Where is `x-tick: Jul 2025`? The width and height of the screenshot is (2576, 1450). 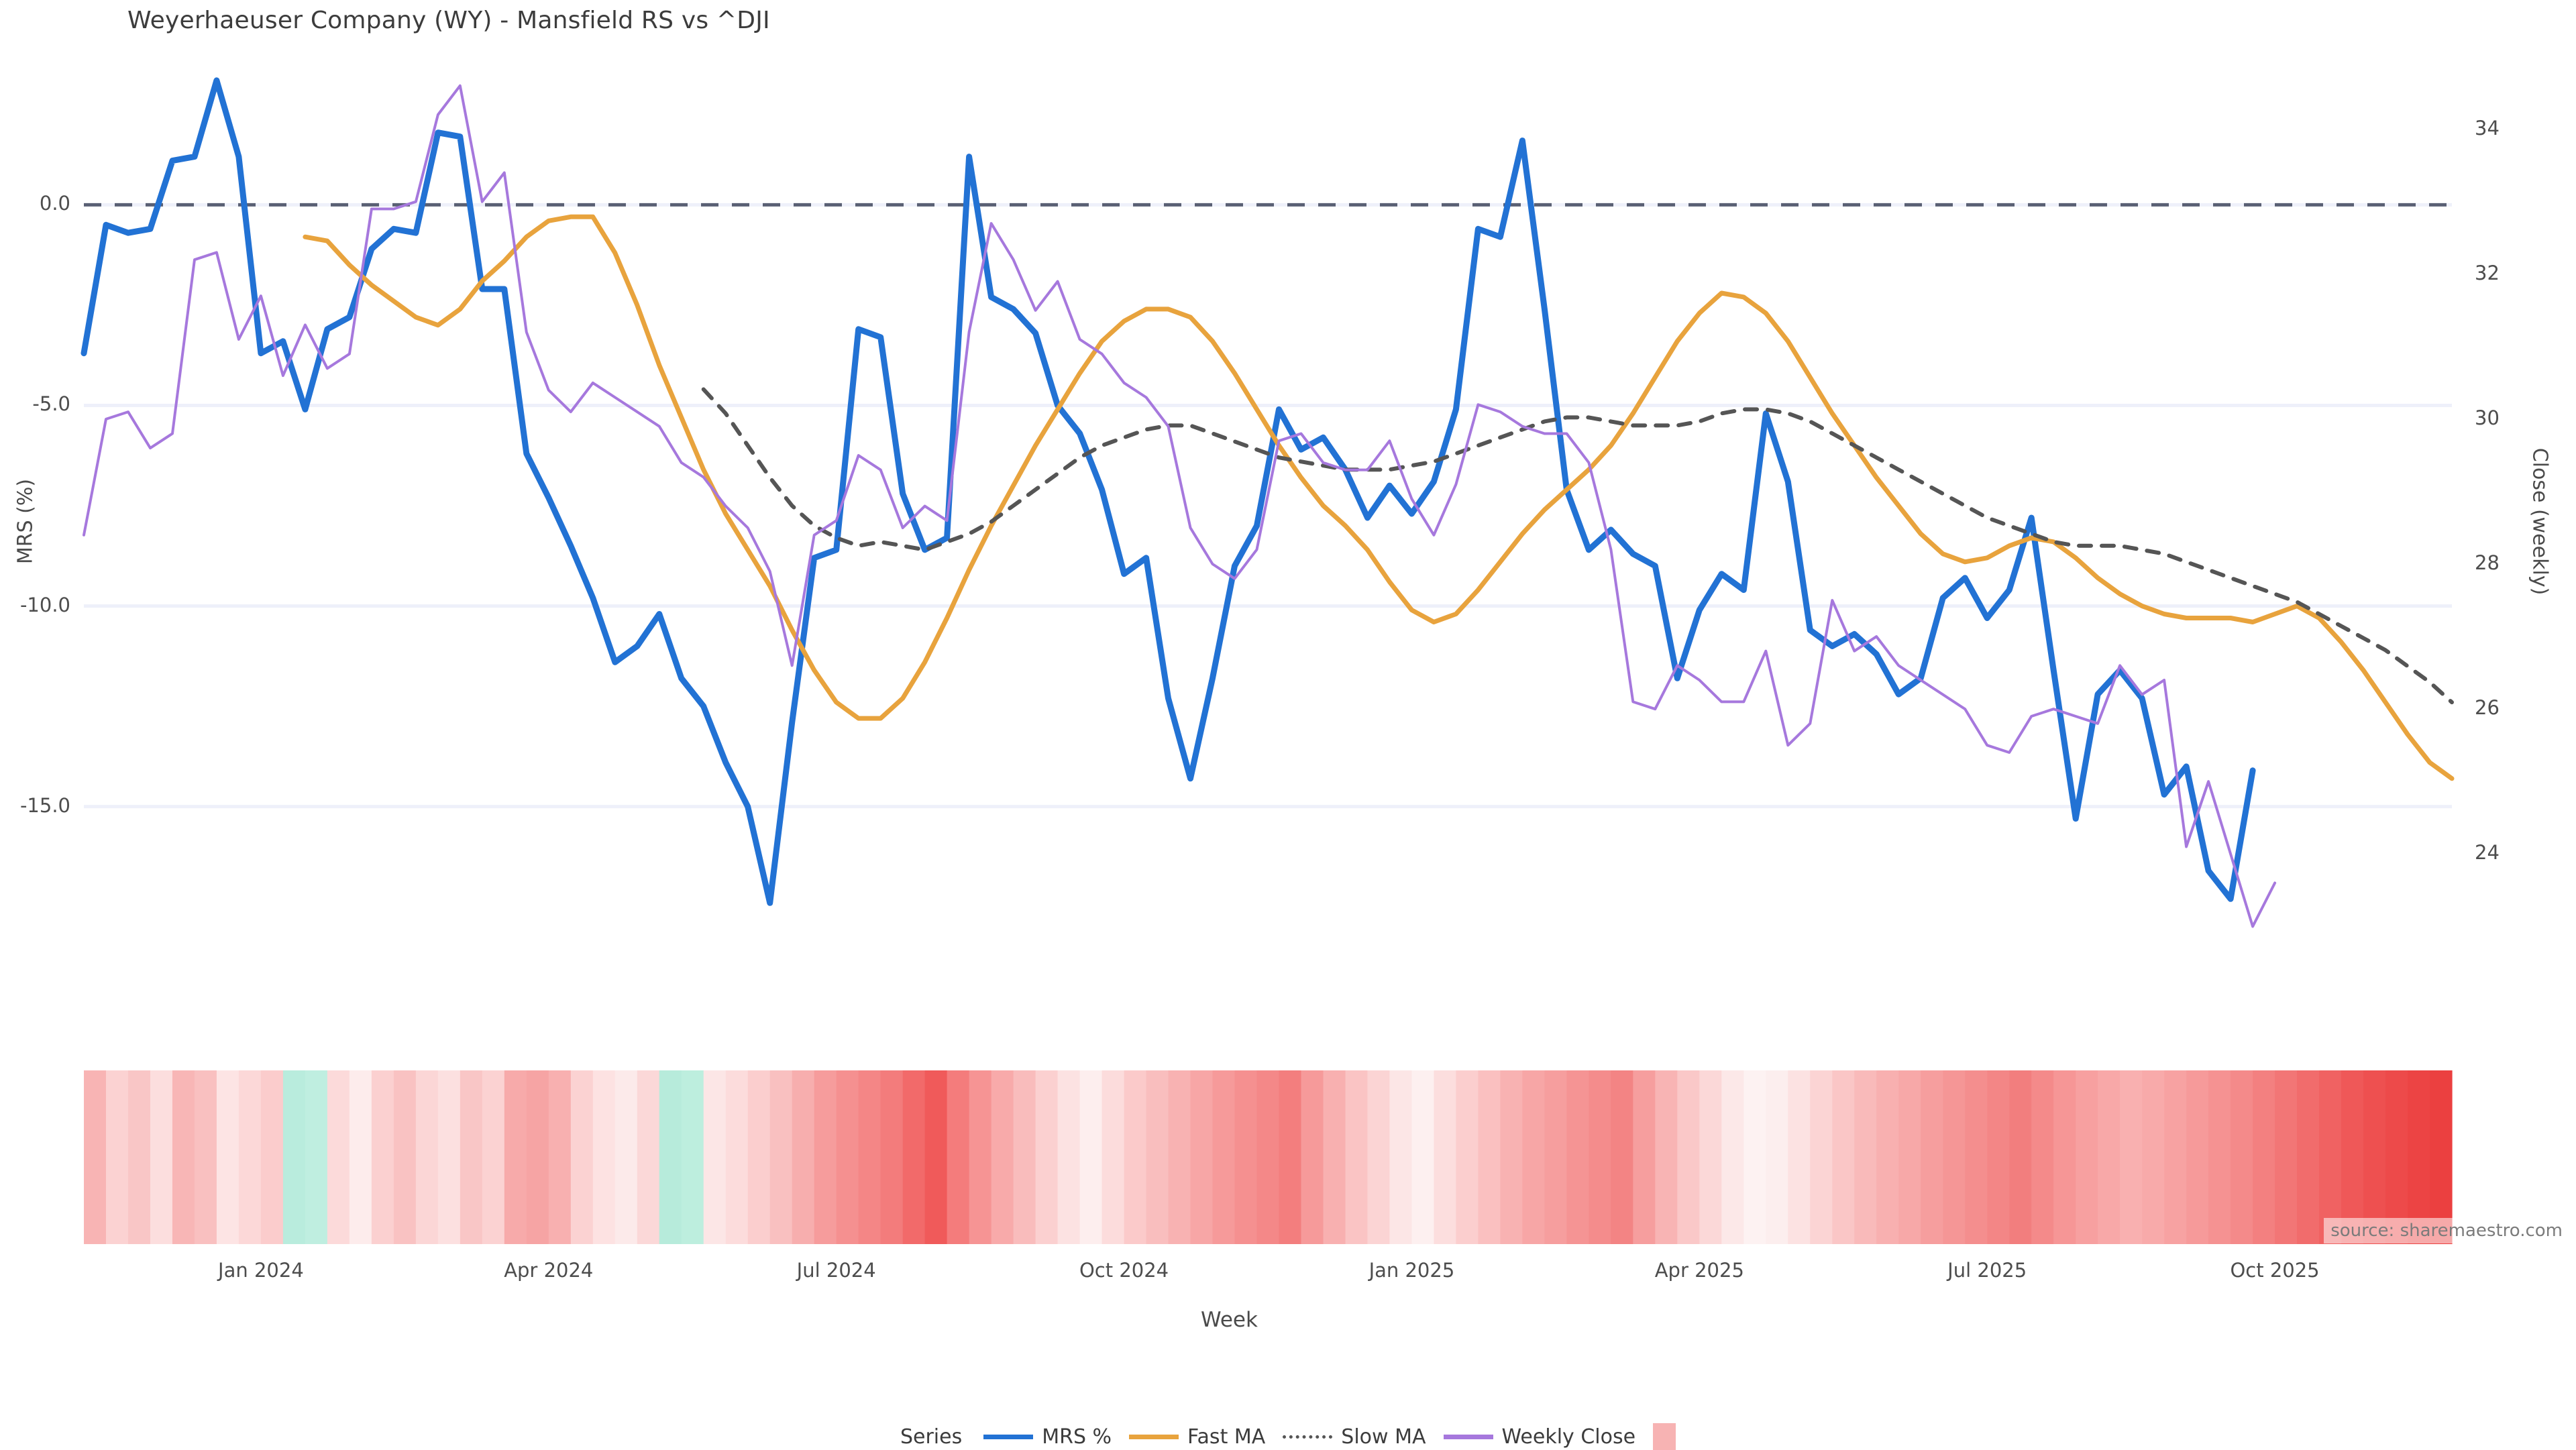
x-tick: Jul 2025 is located at coordinates (1987, 1270).